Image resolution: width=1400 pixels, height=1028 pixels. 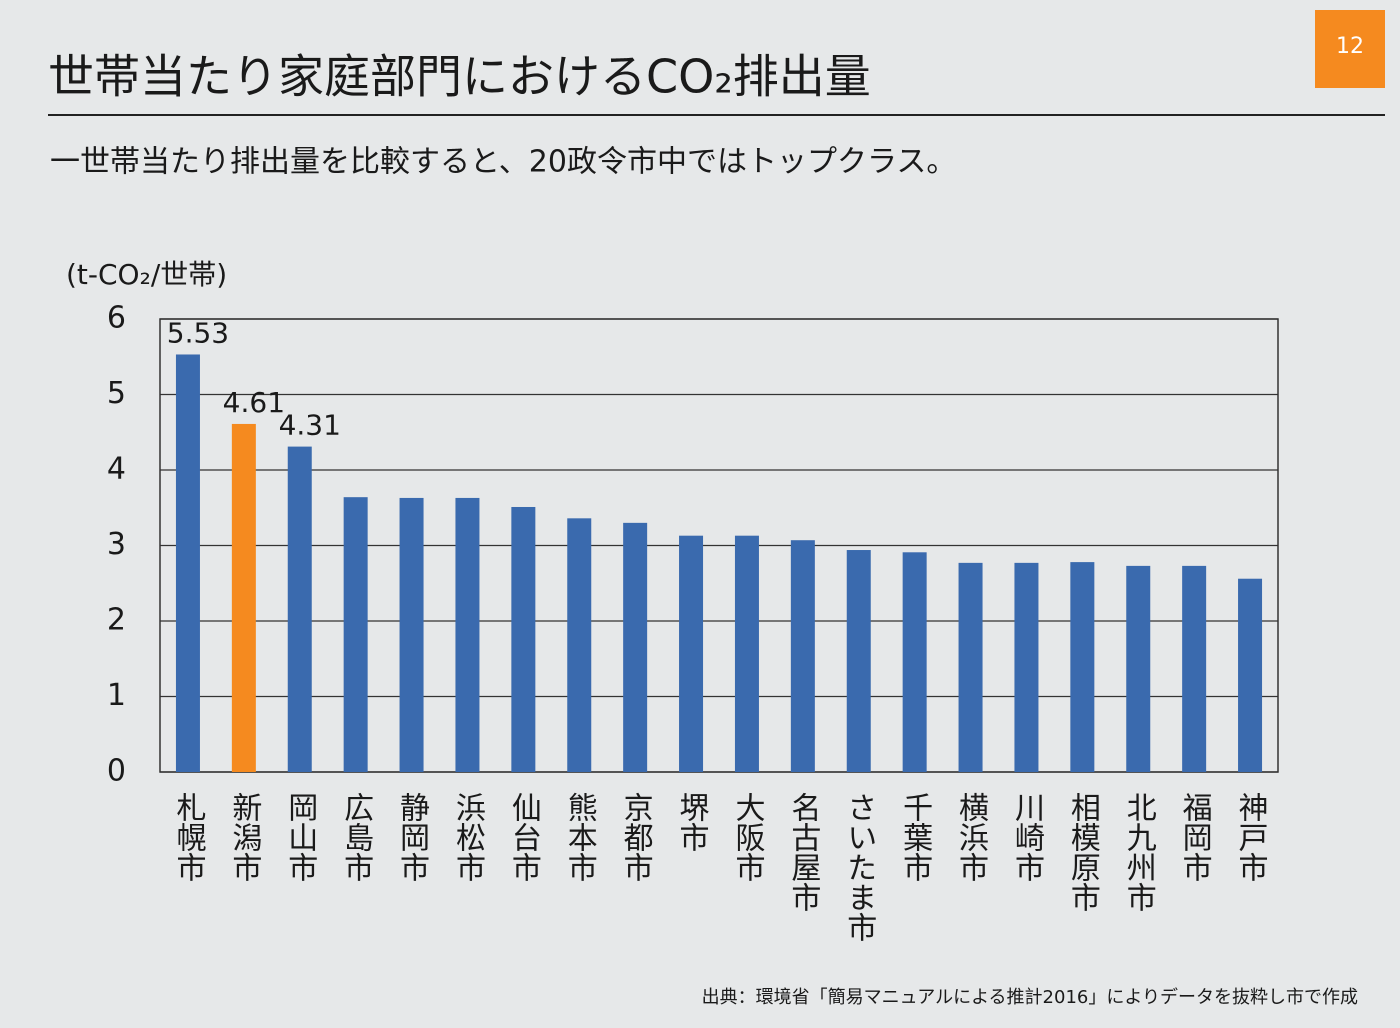 What do you see at coordinates (355, 837) in the screenshot?
I see `x-tick-label: 広島市` at bounding box center [355, 837].